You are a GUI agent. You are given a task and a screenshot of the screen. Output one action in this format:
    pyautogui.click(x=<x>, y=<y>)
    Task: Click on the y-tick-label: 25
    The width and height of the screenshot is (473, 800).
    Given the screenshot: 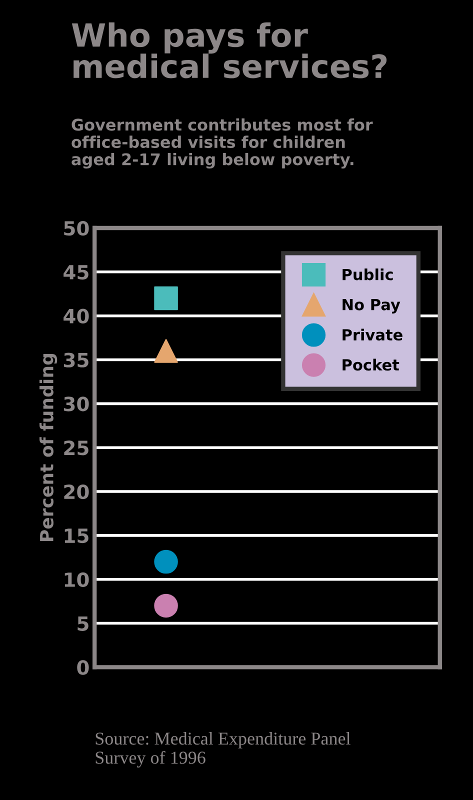 What is the action you would take?
    pyautogui.click(x=76, y=448)
    